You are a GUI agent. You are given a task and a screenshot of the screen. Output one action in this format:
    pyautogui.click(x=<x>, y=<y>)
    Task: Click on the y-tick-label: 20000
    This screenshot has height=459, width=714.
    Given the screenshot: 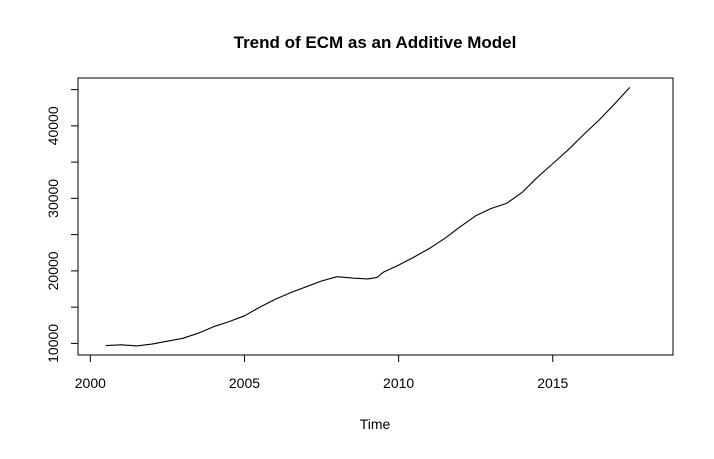 What is the action you would take?
    pyautogui.click(x=53, y=270)
    